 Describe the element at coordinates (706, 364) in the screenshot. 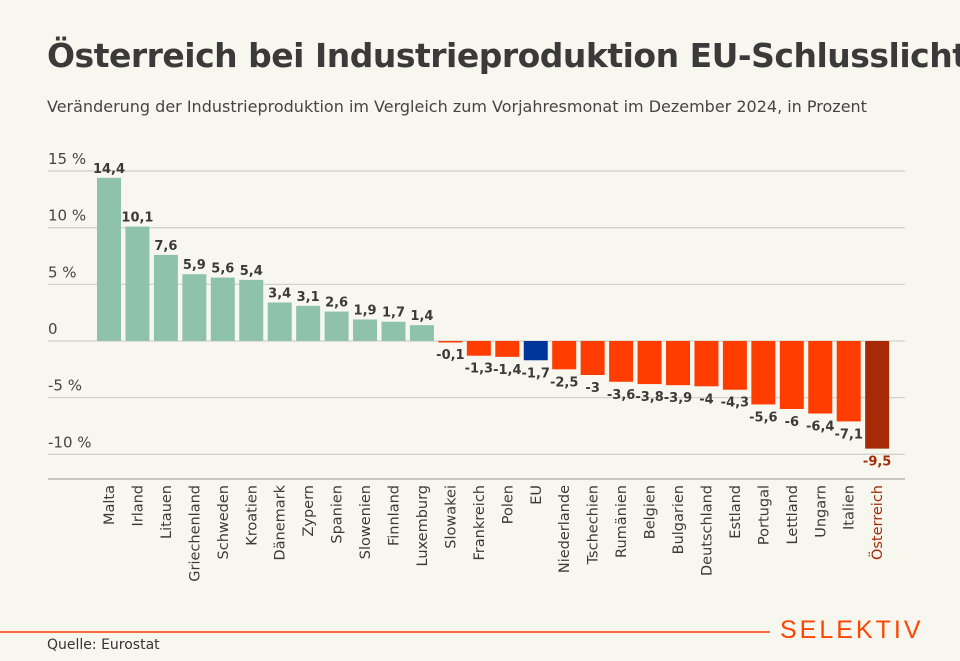

I see `bar-deutschland` at that location.